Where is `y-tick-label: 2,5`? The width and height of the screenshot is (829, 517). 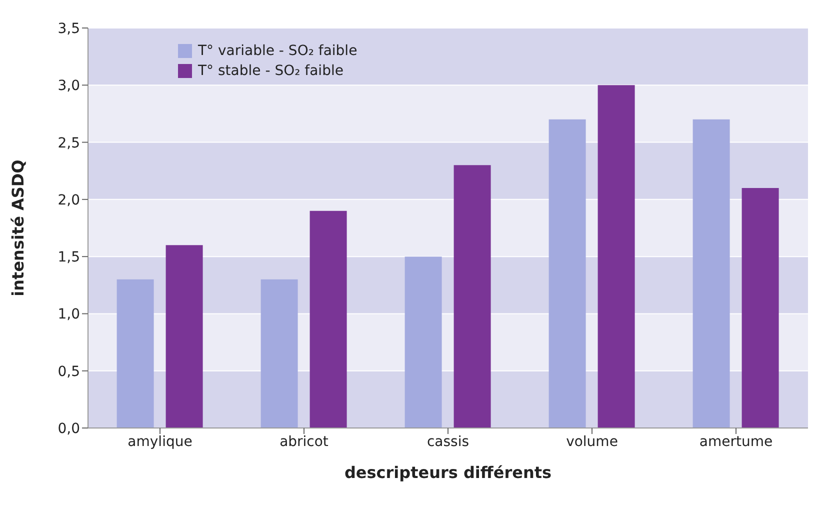 y-tick-label: 2,5 is located at coordinates (69, 143).